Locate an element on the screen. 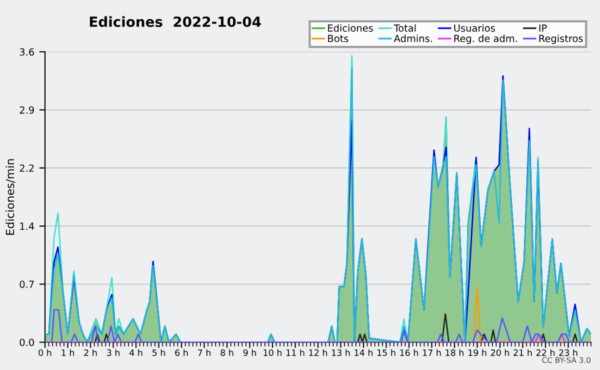 The image size is (600, 370). y-tick-label: 0.7 is located at coordinates (27, 284).